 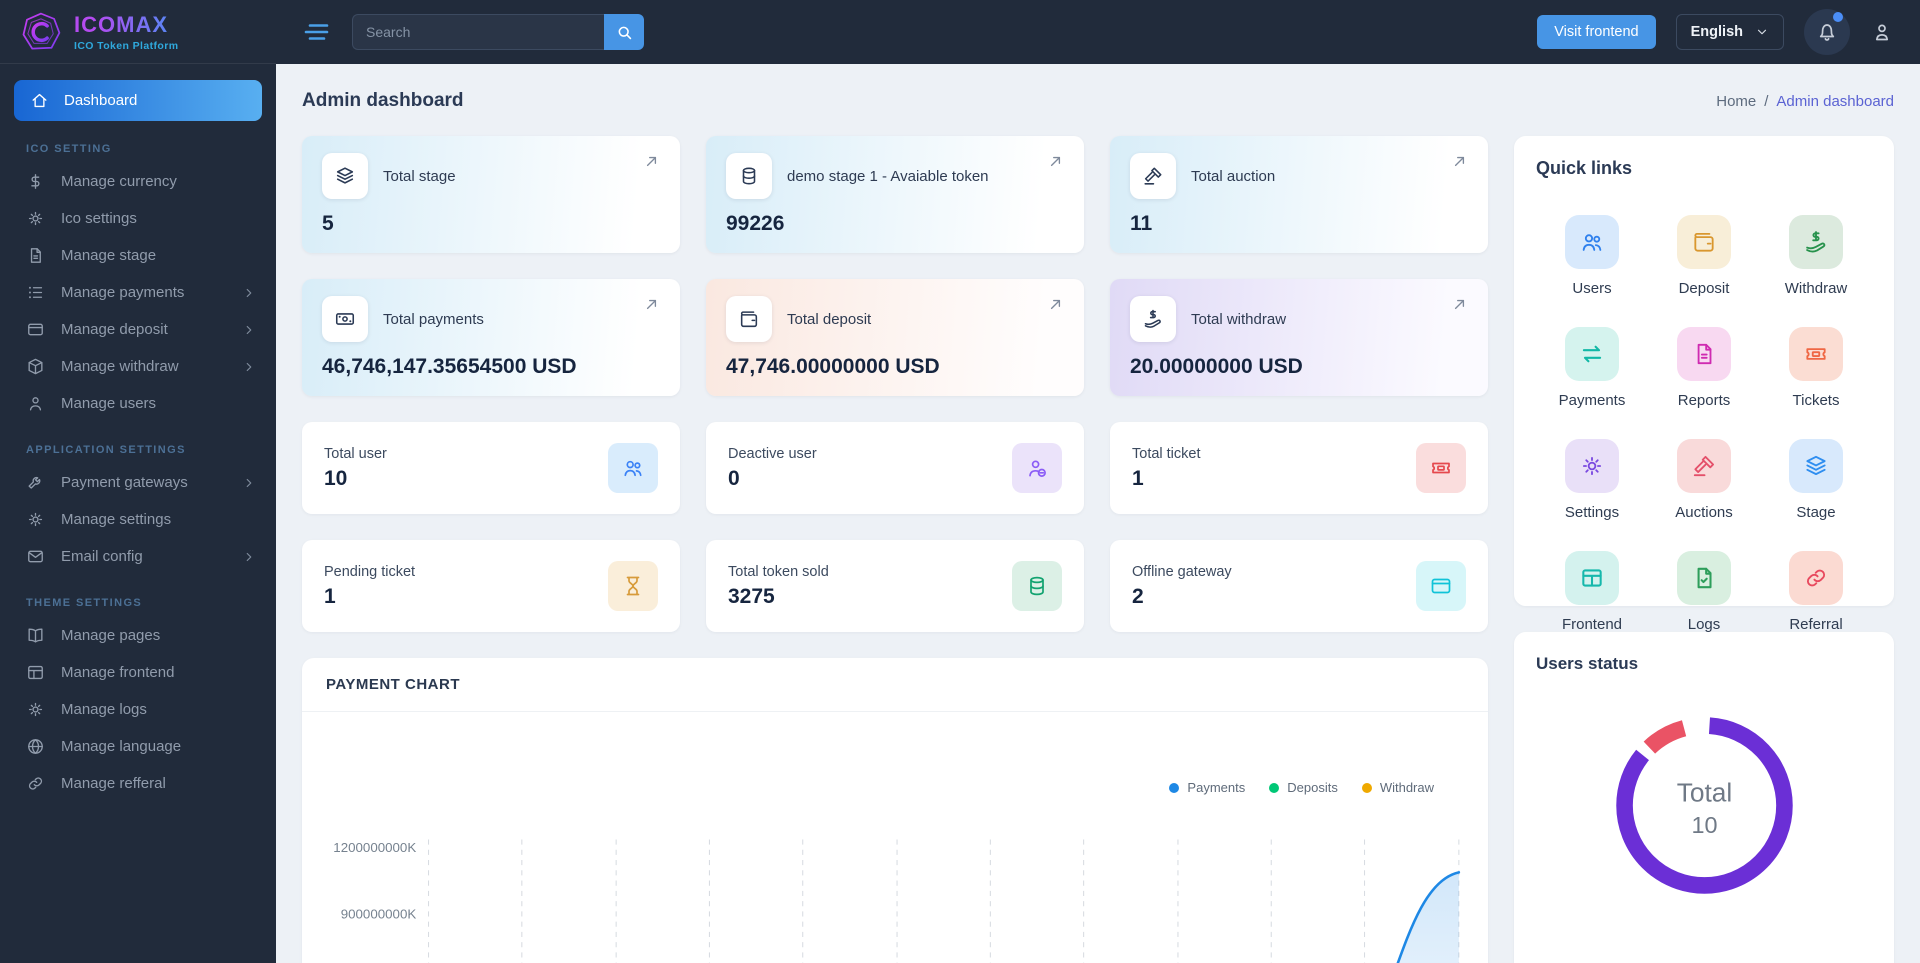 What do you see at coordinates (84, 603) in the screenshot?
I see `section-header-theme-settings: THEME SETTINGS` at bounding box center [84, 603].